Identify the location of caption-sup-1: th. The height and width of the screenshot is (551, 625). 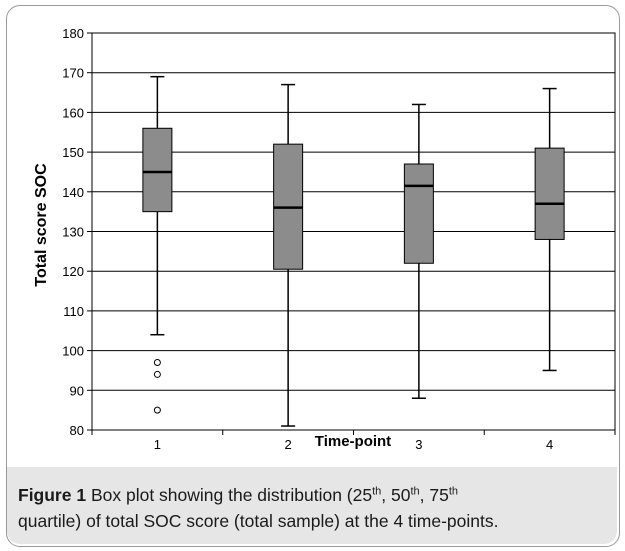
(377, 491).